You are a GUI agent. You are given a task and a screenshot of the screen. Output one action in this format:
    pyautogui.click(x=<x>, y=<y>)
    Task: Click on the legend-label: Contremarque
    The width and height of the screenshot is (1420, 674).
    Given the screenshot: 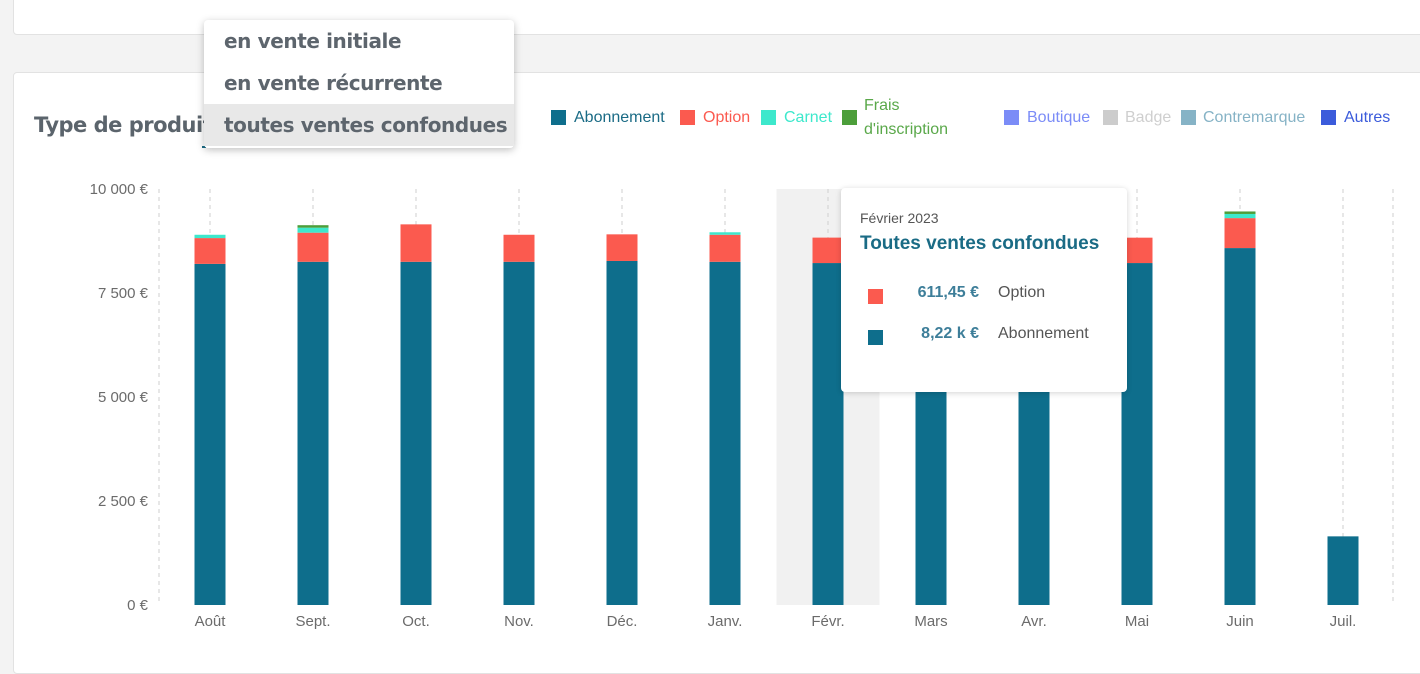 What is the action you would take?
    pyautogui.click(x=1254, y=117)
    